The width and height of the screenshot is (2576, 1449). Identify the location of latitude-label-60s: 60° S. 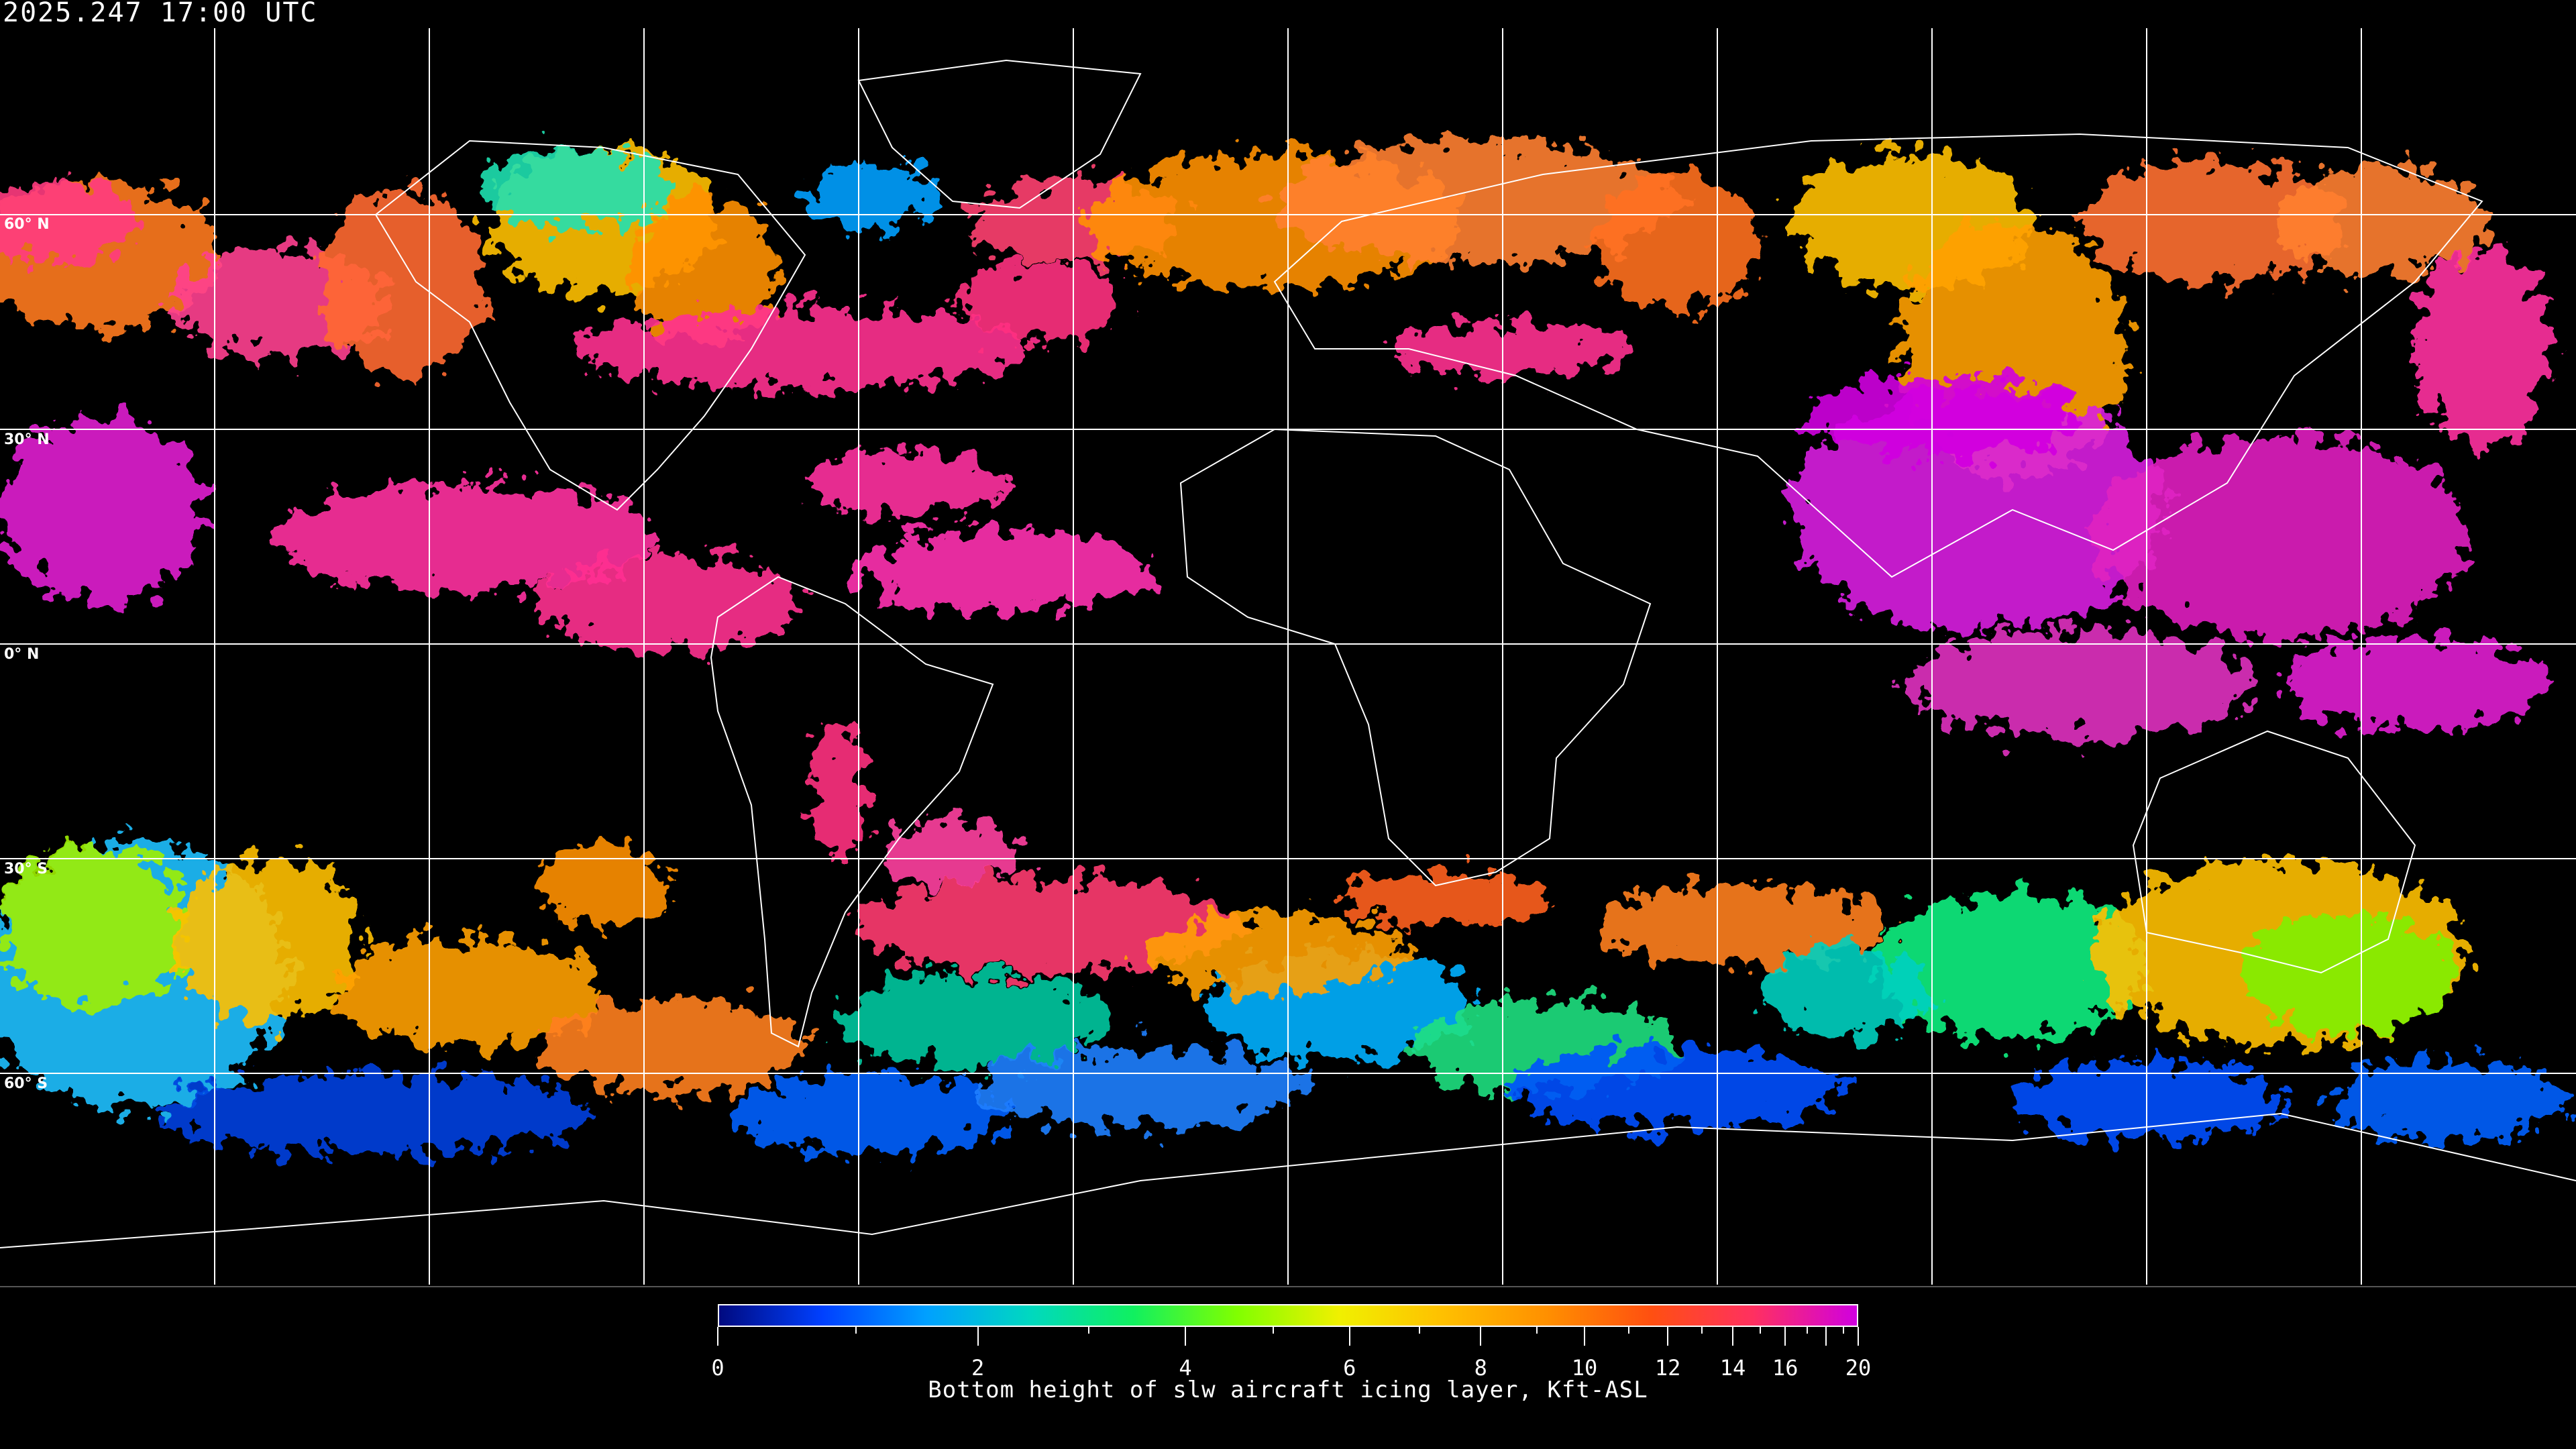
(26, 1083).